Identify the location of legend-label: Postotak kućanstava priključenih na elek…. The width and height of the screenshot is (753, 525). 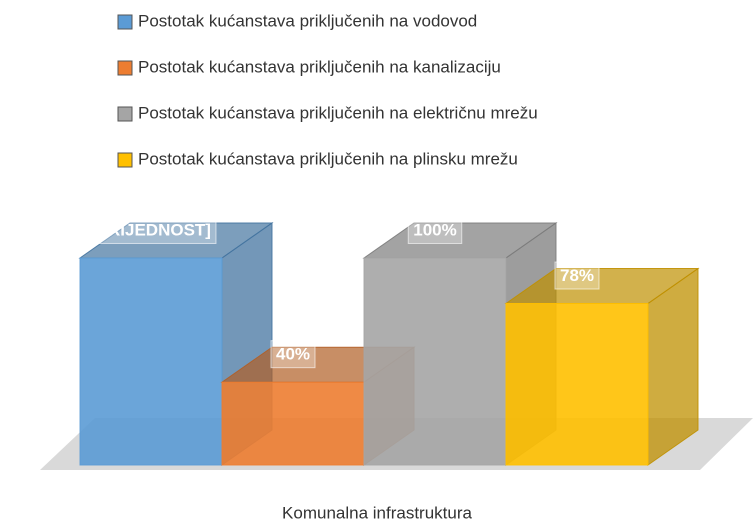
(338, 112).